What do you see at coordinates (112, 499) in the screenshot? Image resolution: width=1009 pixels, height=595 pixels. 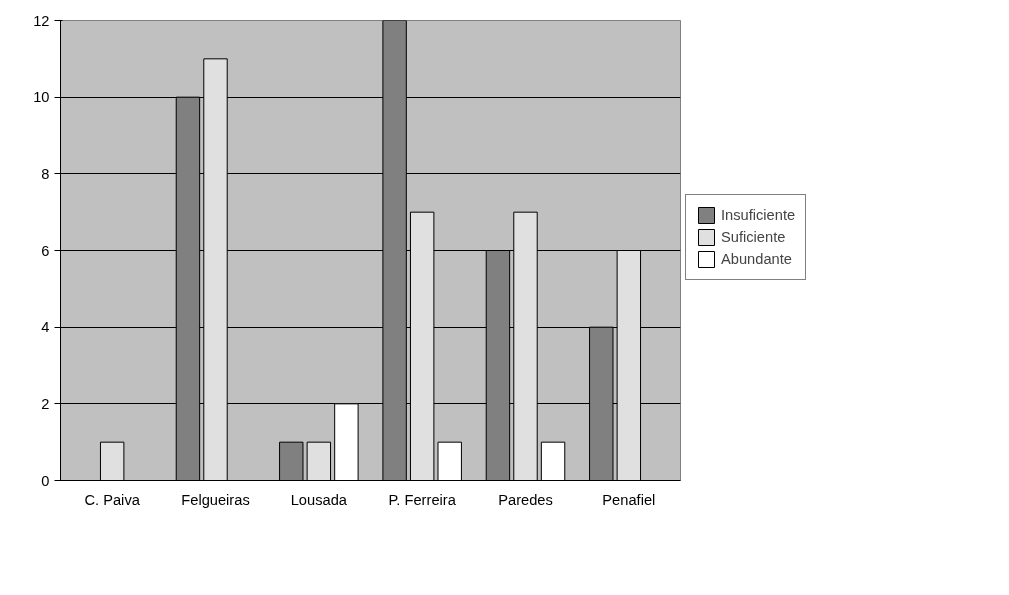 I see `x-tick-label: C. Paiva` at bounding box center [112, 499].